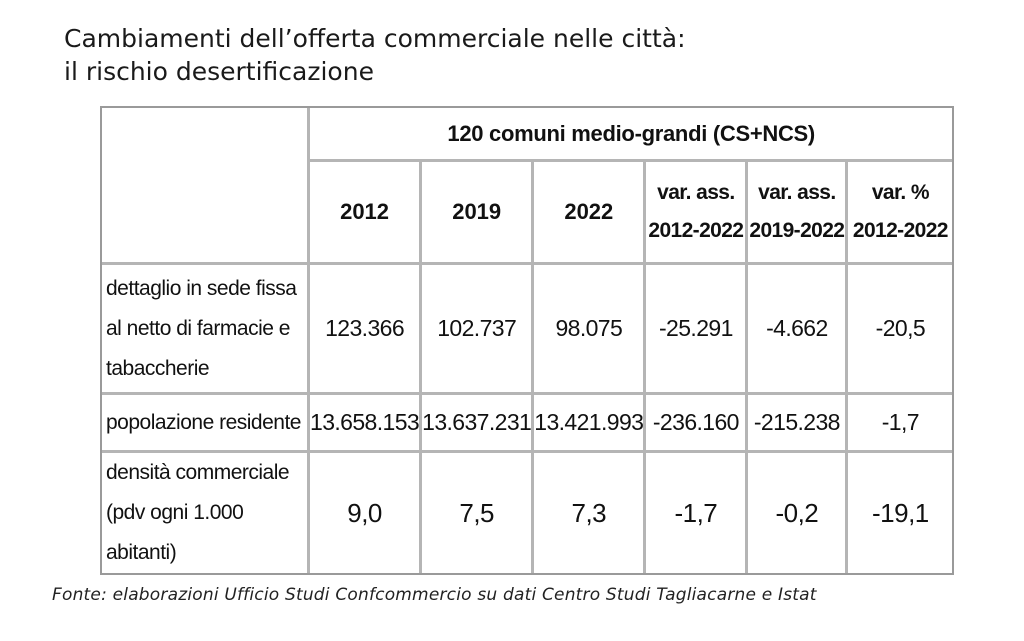 The width and height of the screenshot is (1024, 641). What do you see at coordinates (798, 213) in the screenshot?
I see `column-header-var-ass-2019-2022: var. ass. 2019-2022` at bounding box center [798, 213].